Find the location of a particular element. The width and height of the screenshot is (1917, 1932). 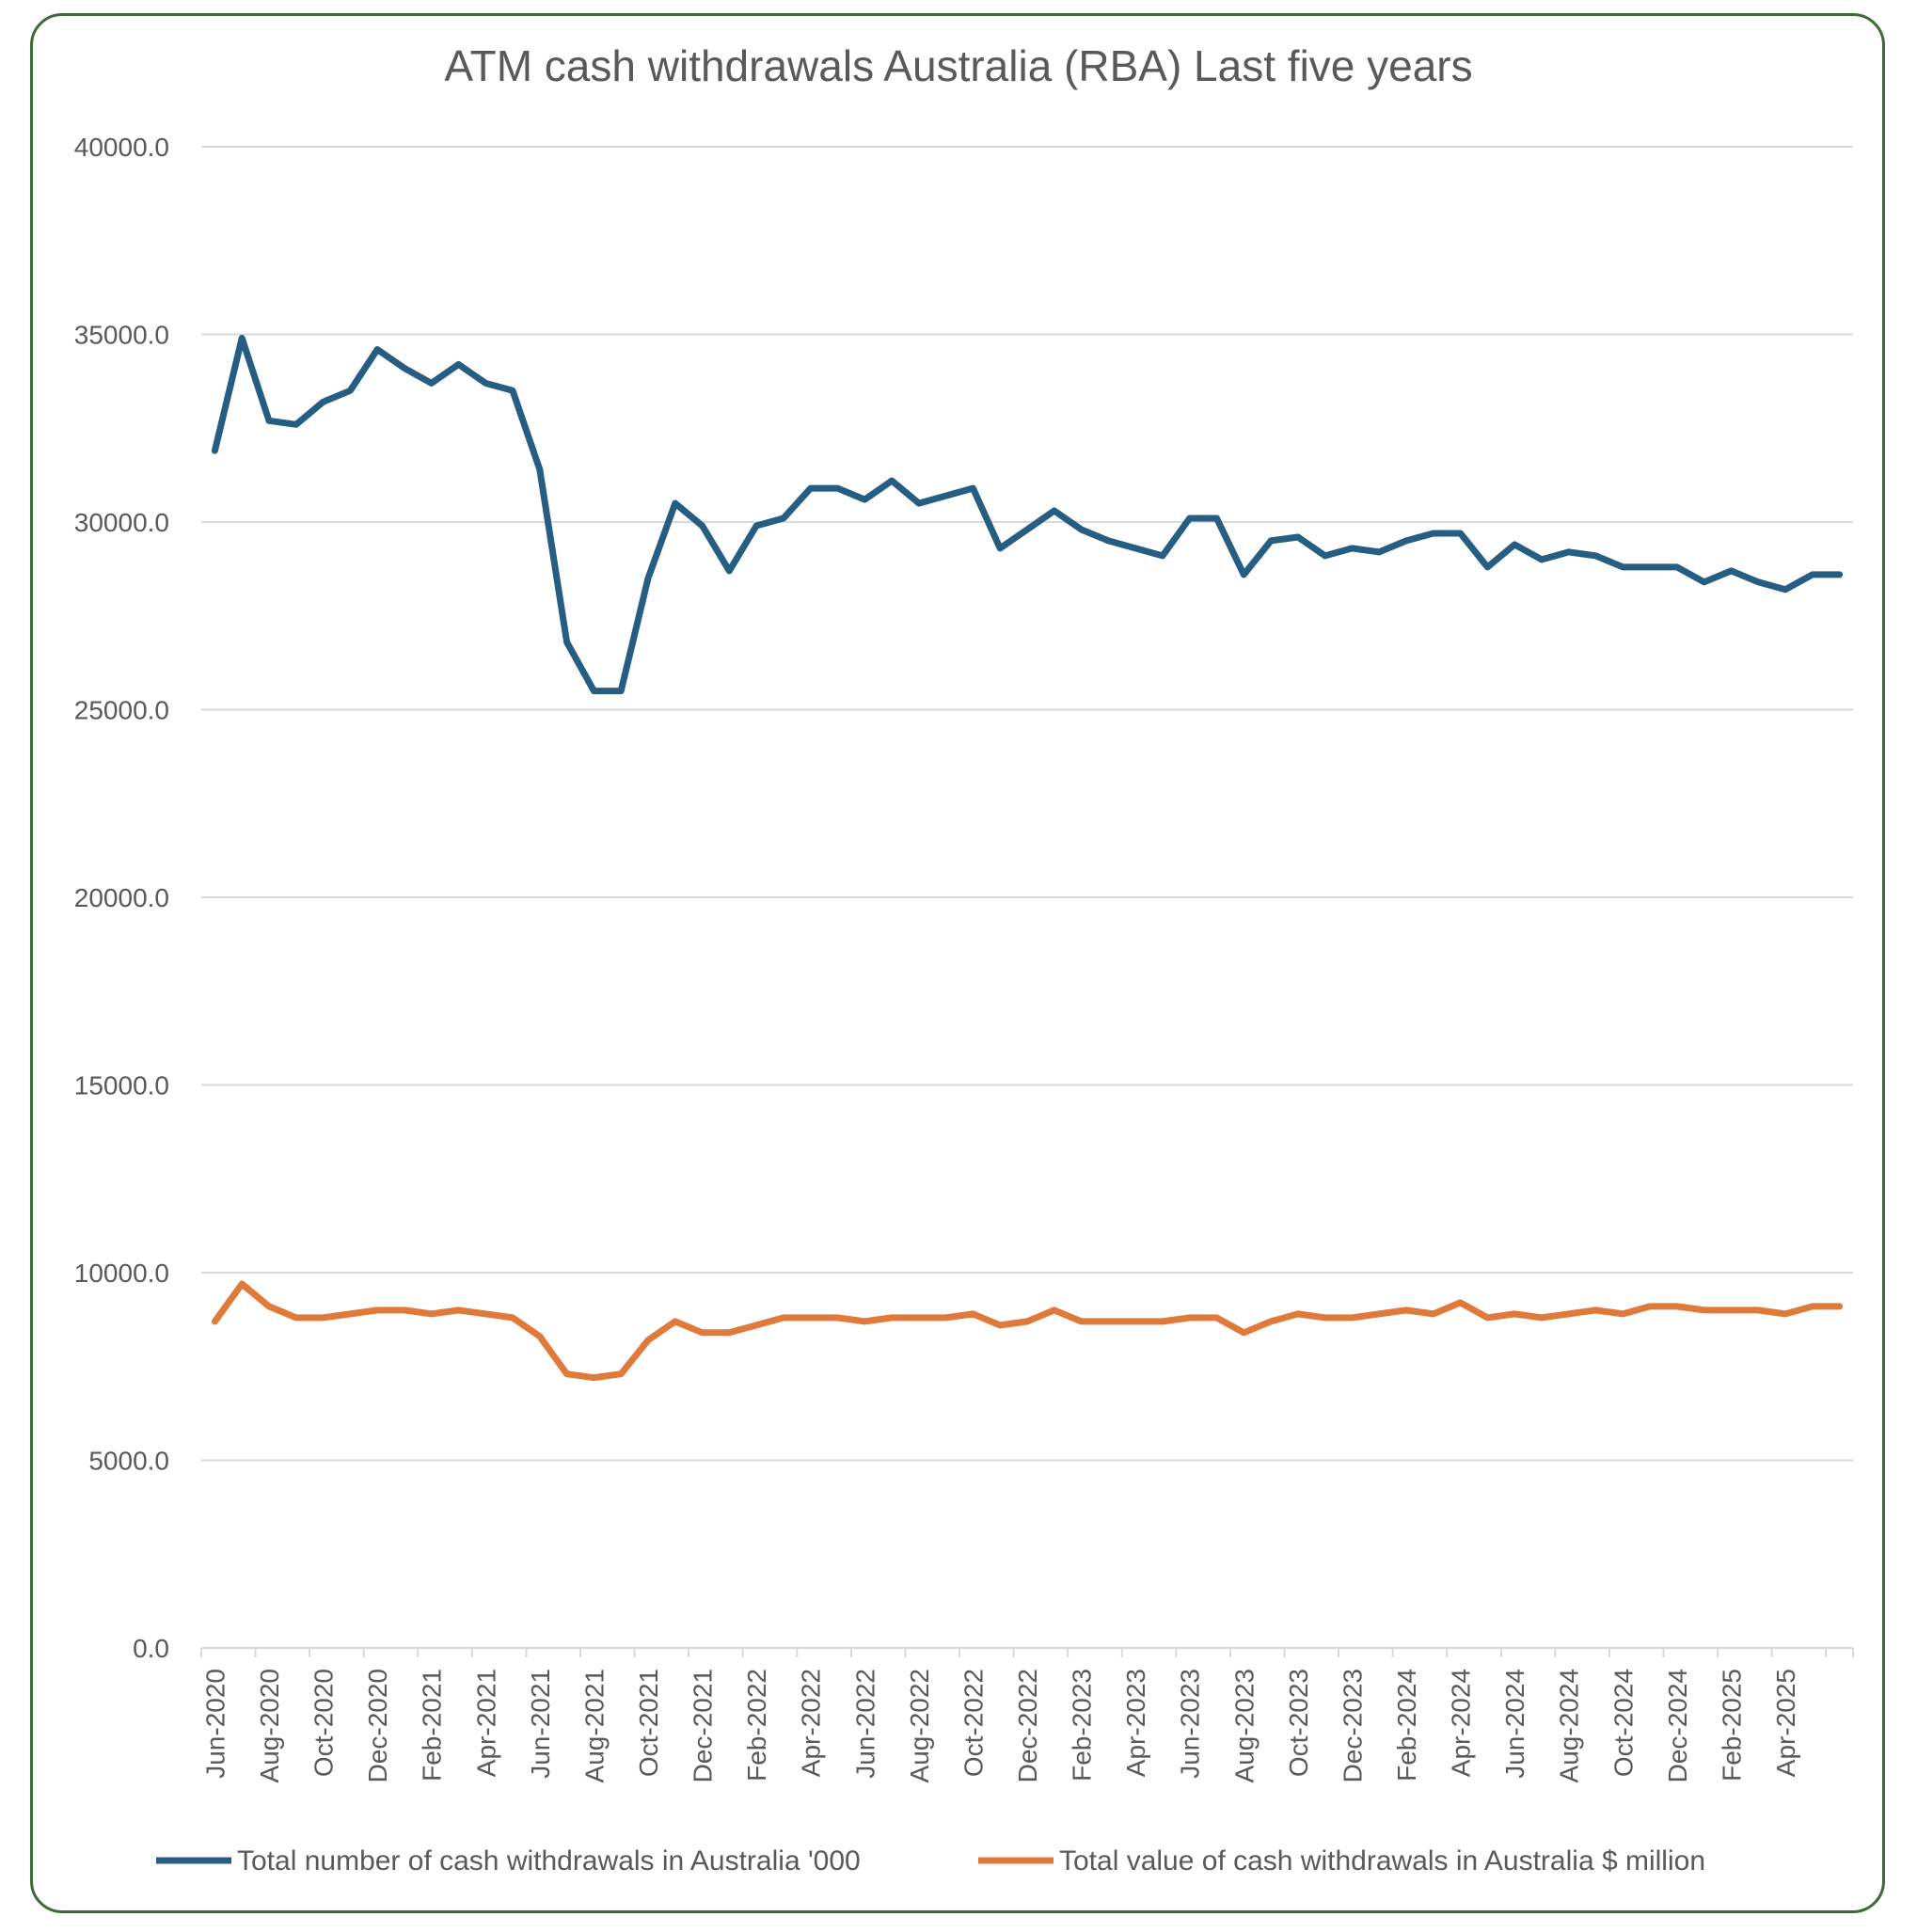

x-tick-label: Apr-2024 is located at coordinates (1461, 1723).